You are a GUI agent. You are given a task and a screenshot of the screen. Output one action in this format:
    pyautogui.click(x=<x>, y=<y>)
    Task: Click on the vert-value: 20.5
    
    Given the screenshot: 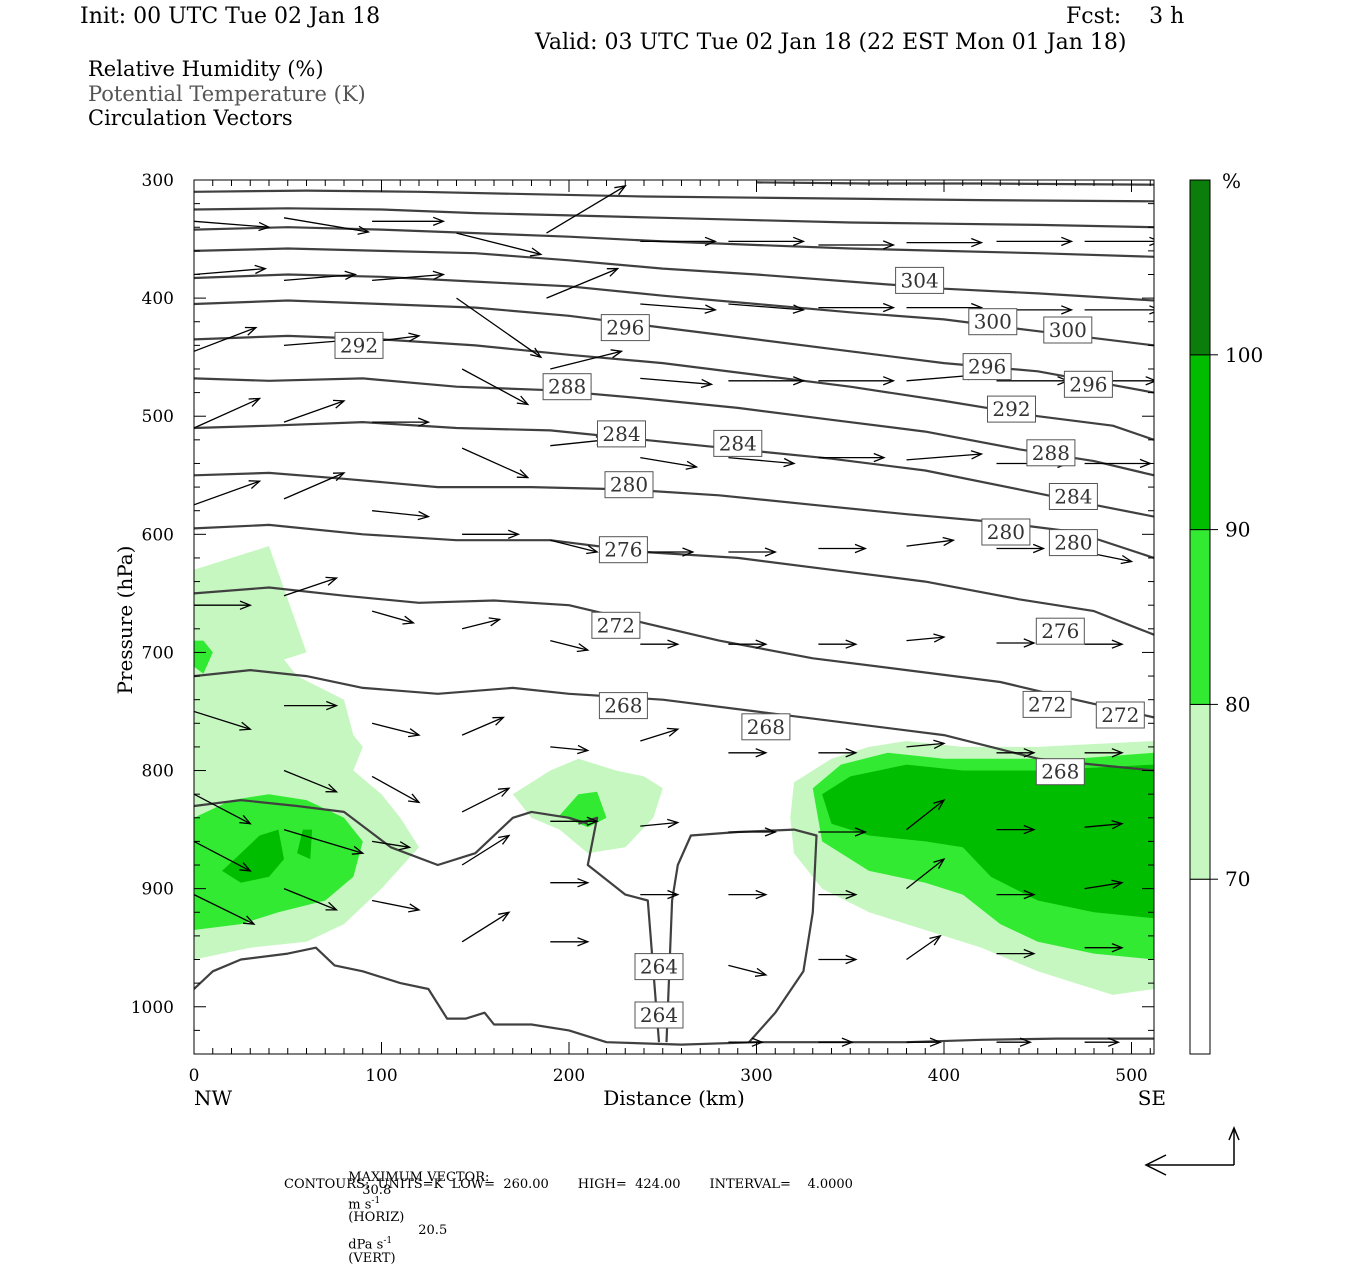 What is the action you would take?
    pyautogui.click(x=433, y=1231)
    